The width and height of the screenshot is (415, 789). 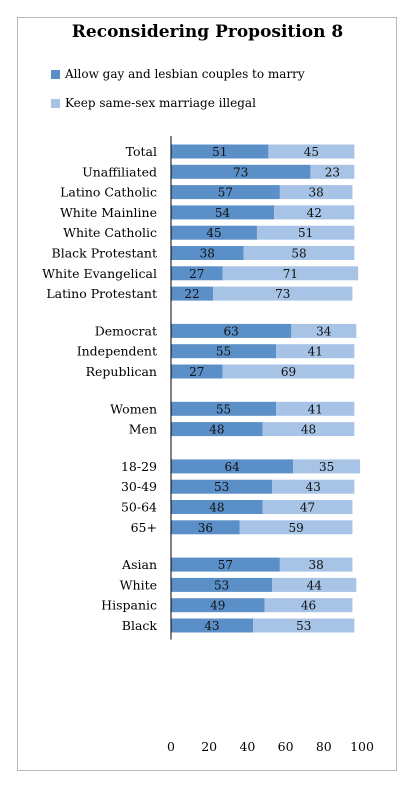 I want to click on bar-white-catholic-keep, so click(x=305, y=232).